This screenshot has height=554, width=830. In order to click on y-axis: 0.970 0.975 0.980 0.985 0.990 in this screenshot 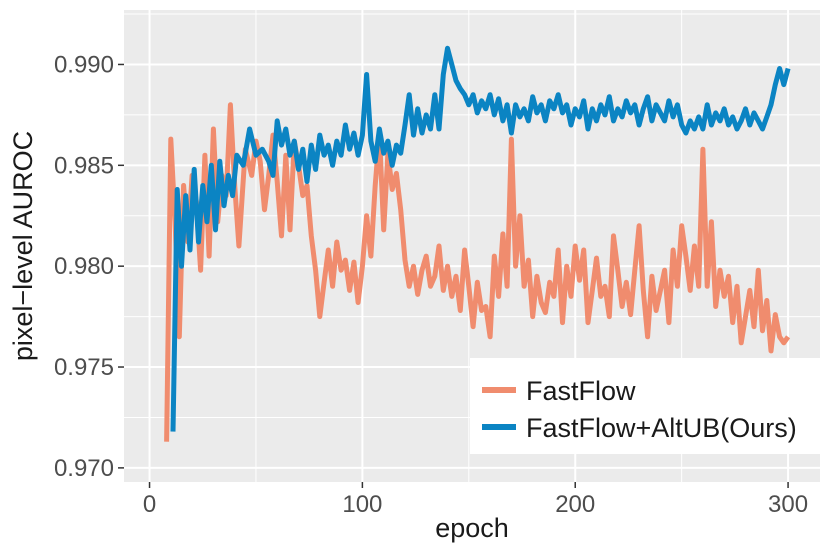, I will do `click(89, 266)`.